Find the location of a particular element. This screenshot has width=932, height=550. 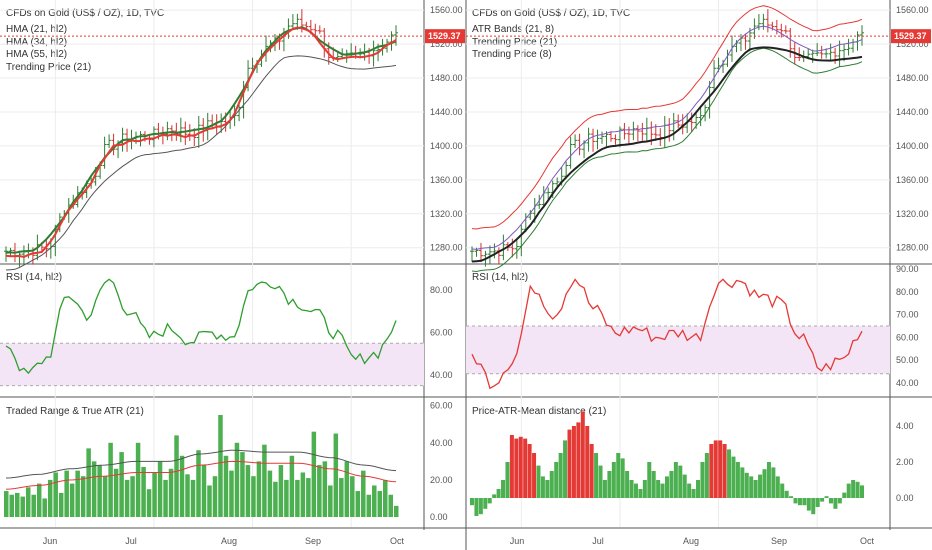

R-x-label: Aug is located at coordinates (691, 541).